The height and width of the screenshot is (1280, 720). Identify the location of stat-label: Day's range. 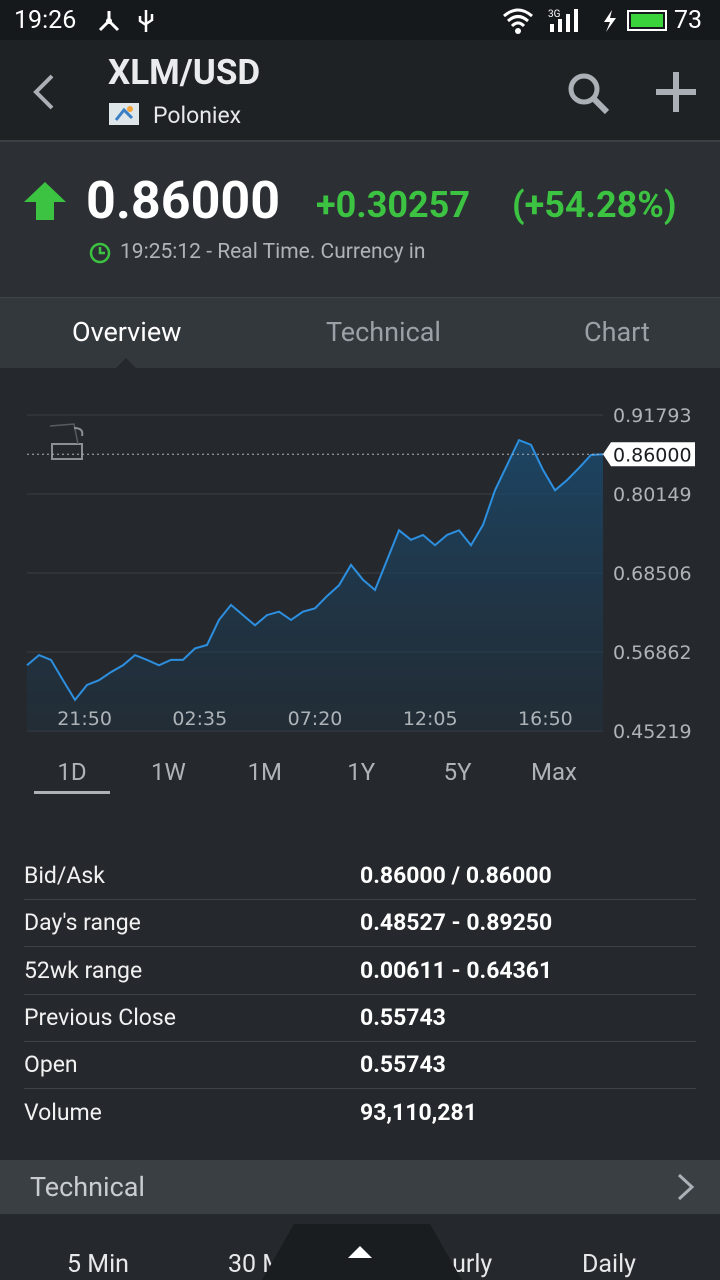
(82, 923).